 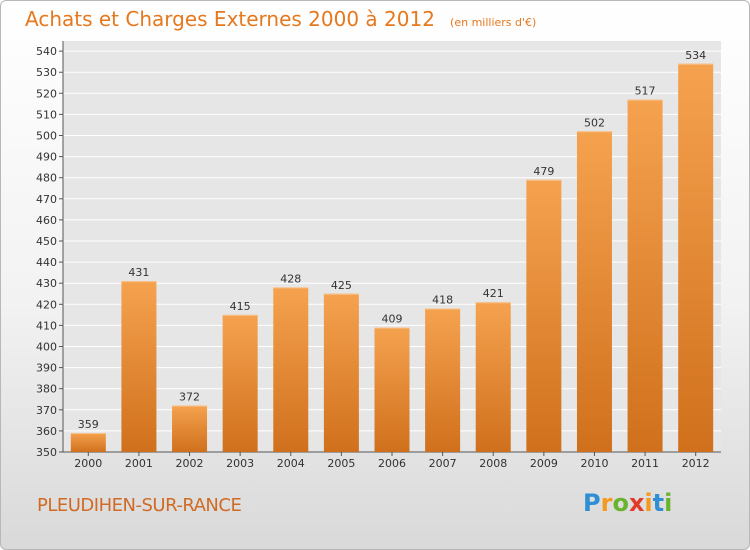 I want to click on bar-value-label: 431, so click(x=138, y=272).